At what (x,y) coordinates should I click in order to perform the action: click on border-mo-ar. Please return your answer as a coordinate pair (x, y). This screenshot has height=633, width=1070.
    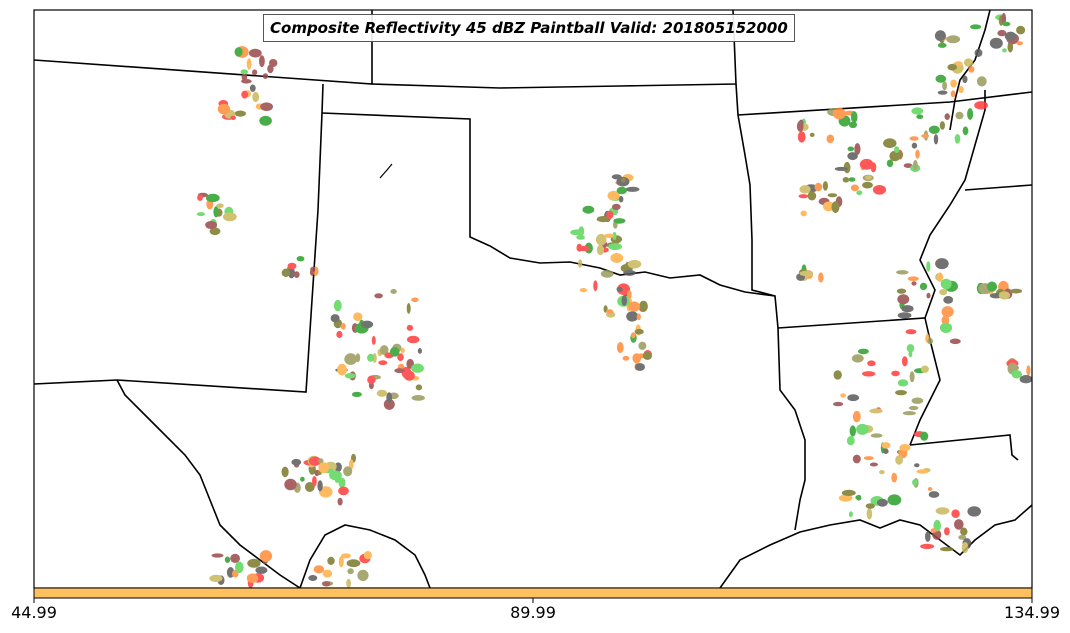
    Looking at the image, I should click on (884, 103).